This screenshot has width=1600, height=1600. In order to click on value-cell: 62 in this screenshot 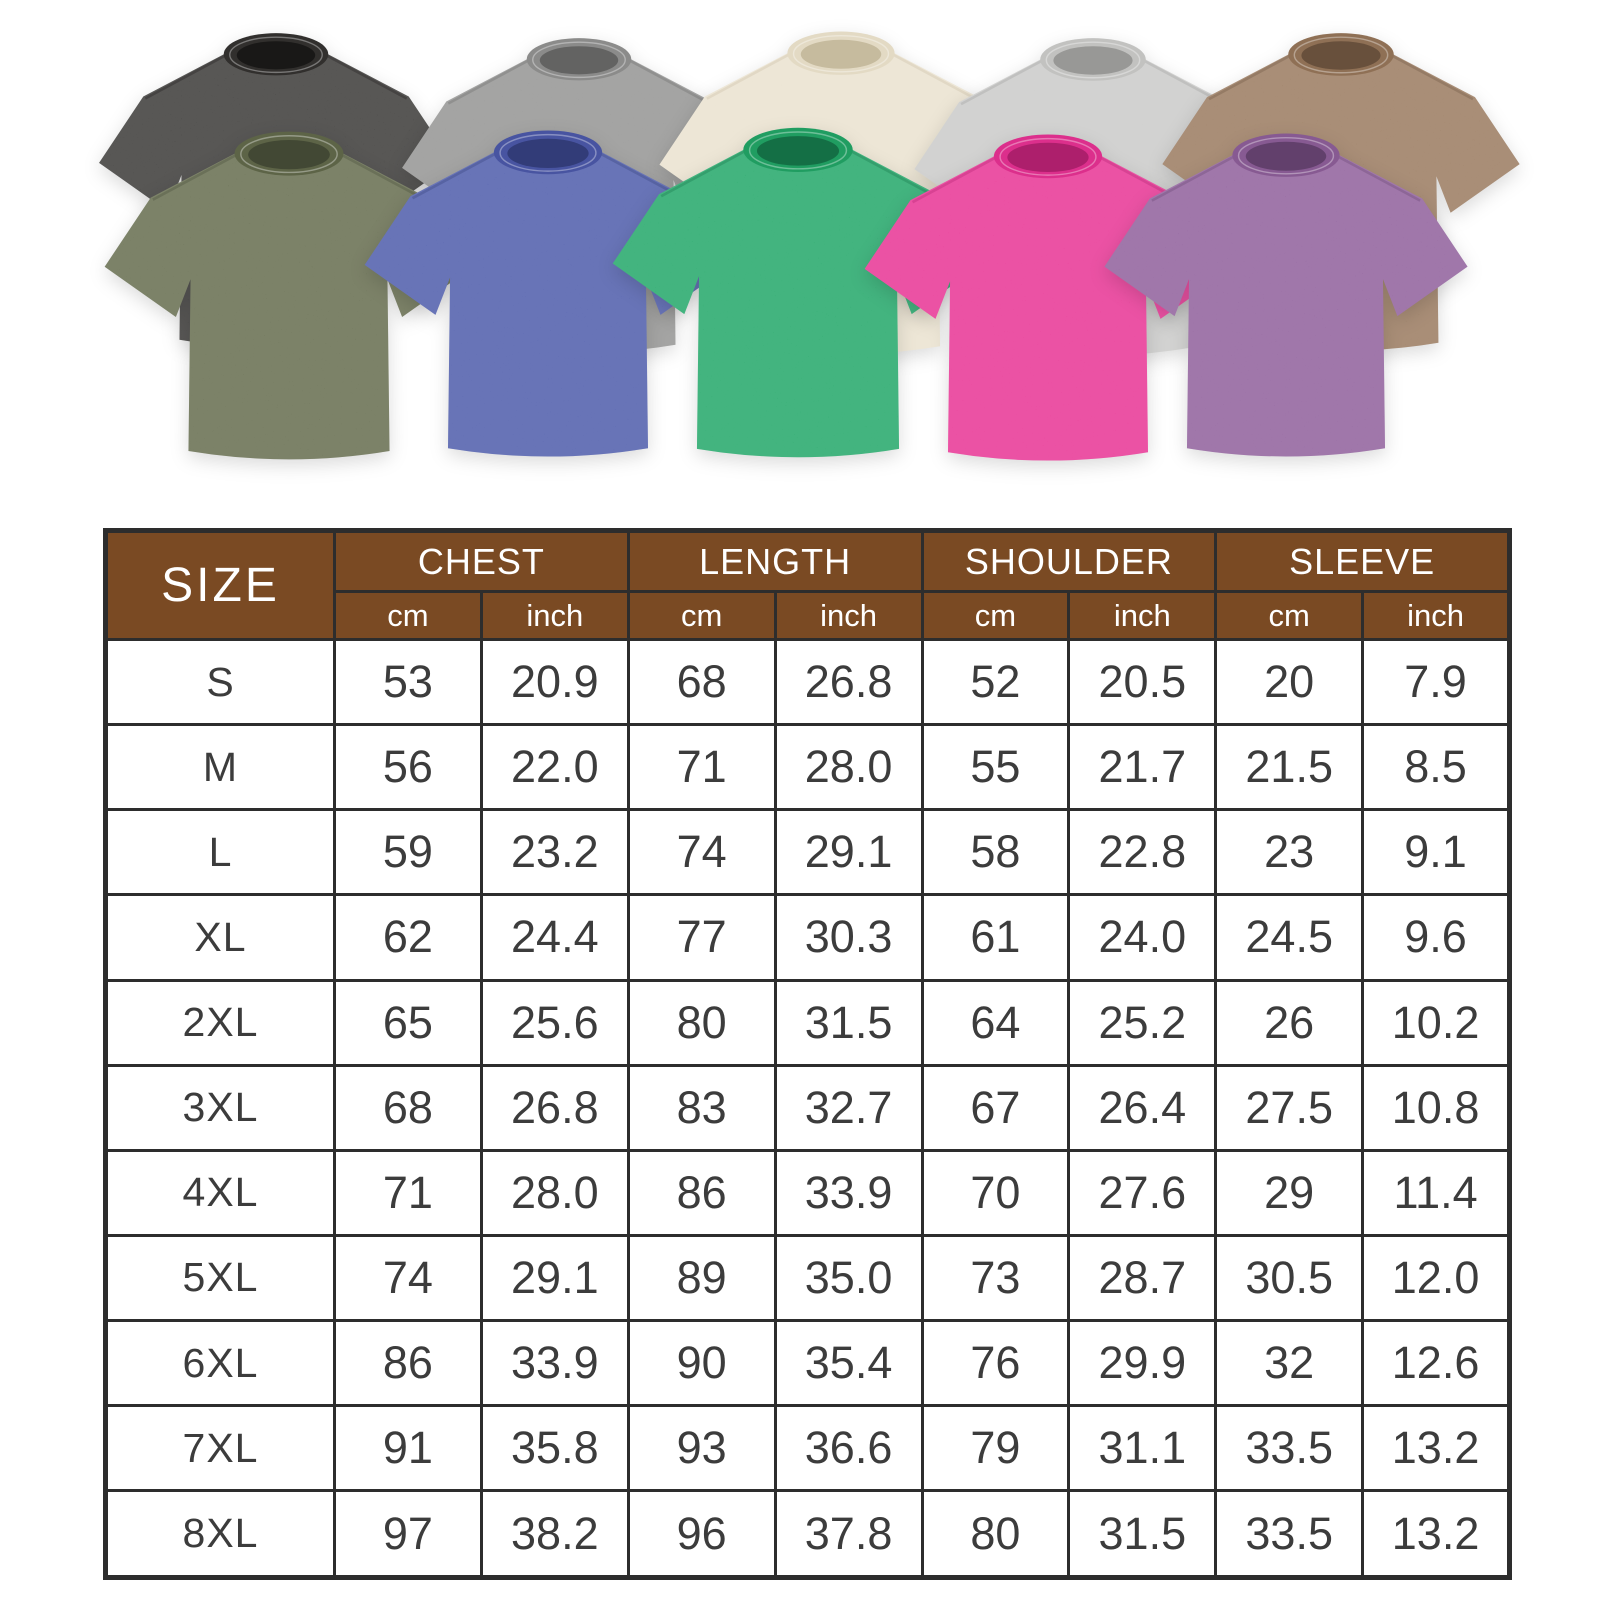, I will do `click(408, 937)`.